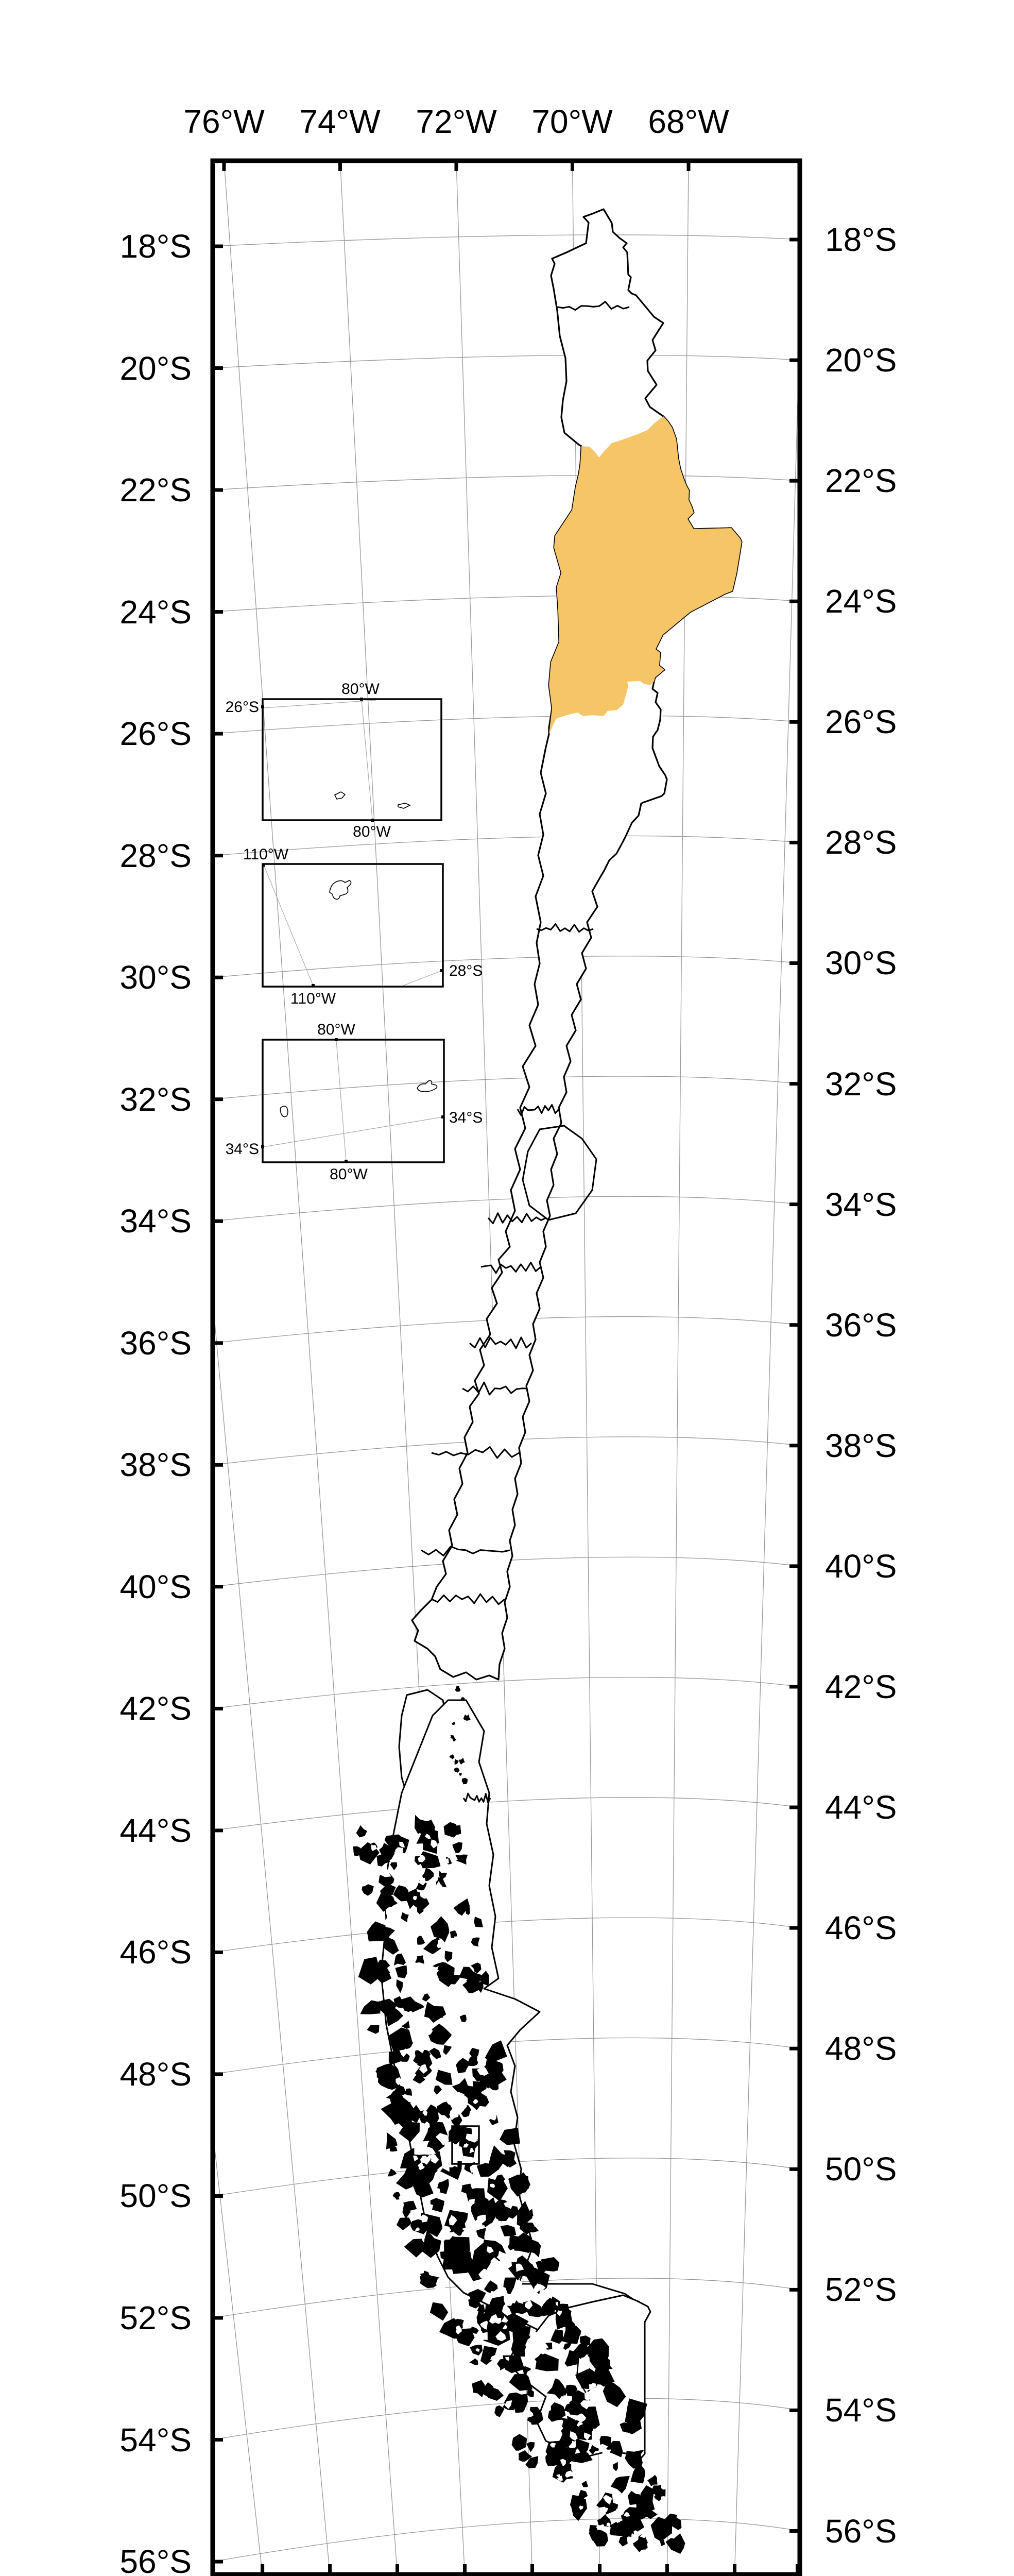  Describe the element at coordinates (156, 2318) in the screenshot. I see `left-axis-label: 52°S` at that location.